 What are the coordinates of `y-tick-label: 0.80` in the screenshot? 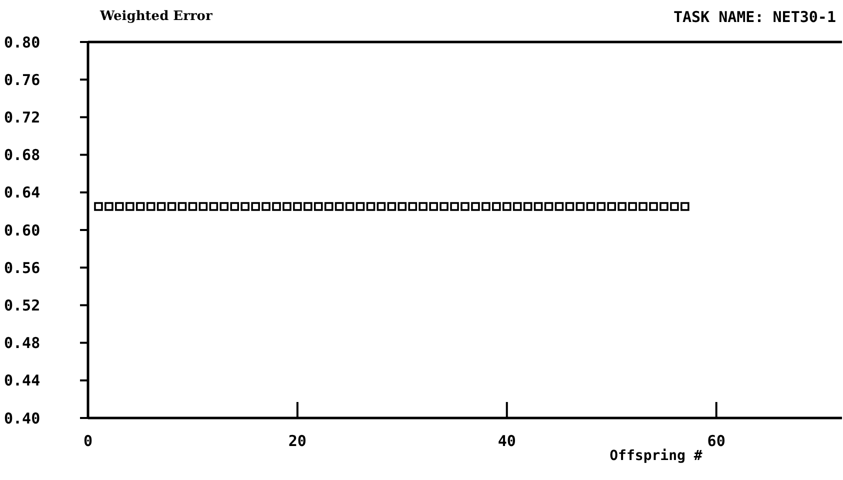 It's located at (22, 42).